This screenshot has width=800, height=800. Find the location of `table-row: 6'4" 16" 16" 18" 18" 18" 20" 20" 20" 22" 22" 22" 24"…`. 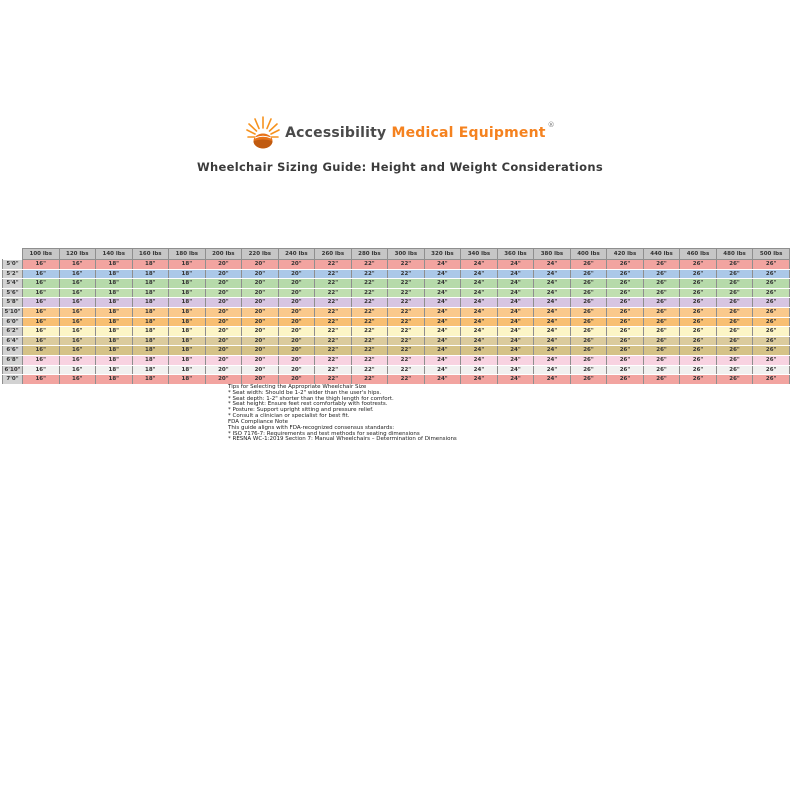

table-row: 6'4" 16" 16" 18" 18" 18" 20" 20" 20" 22" 22" 22" 24"… is located at coordinates (396, 341).